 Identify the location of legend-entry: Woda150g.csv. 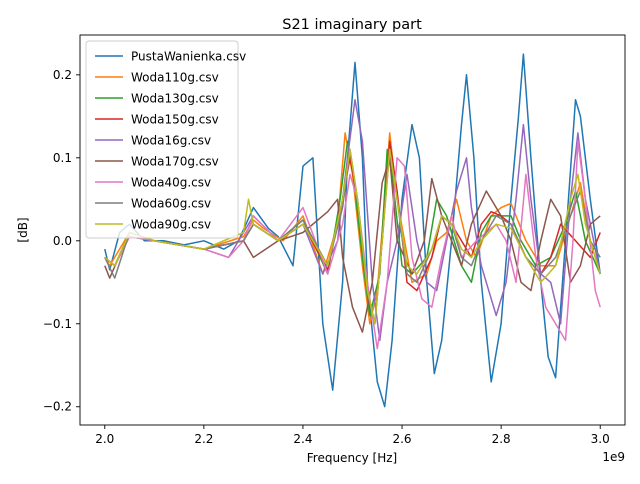
(175, 120).